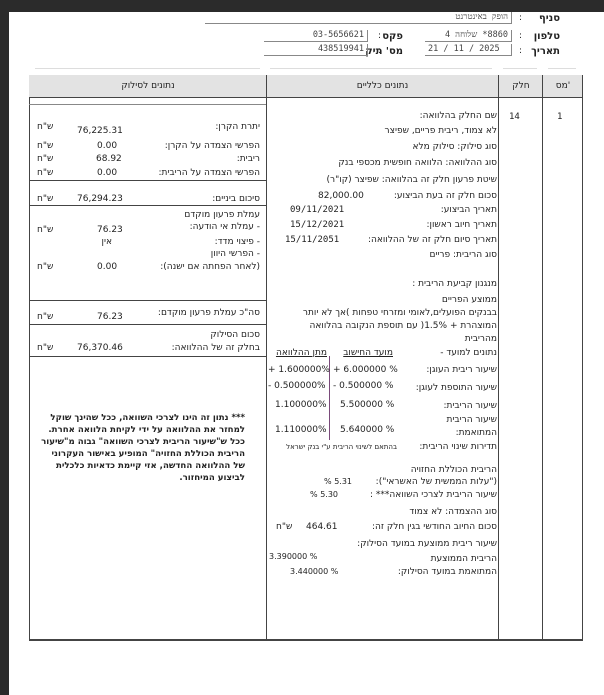 This screenshot has width=604, height=695. I want to click on rate-grant: 1.100000%, so click(301, 405).